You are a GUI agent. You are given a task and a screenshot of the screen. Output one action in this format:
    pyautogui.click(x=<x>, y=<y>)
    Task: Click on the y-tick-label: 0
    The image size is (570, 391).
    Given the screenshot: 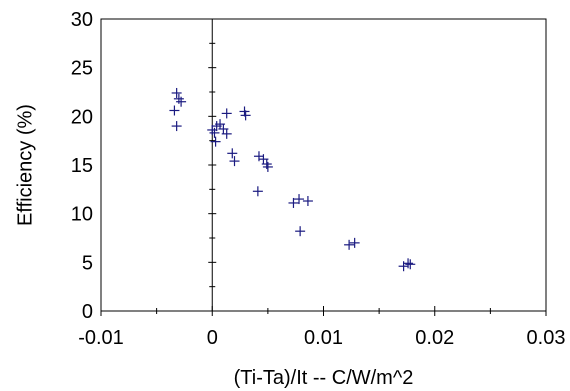 What is the action you would take?
    pyautogui.click(x=87, y=312)
    